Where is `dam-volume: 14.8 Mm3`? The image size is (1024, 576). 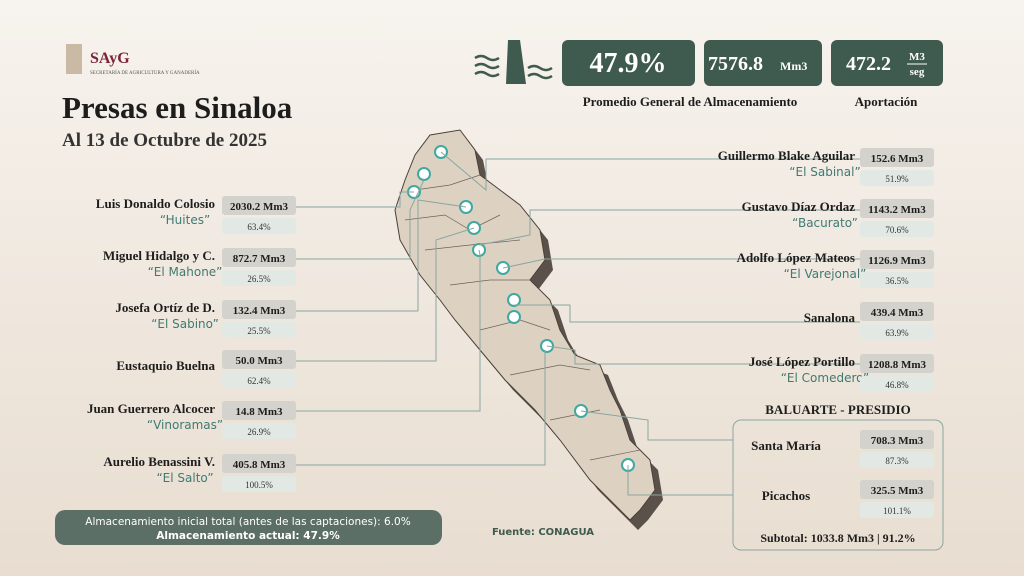 dam-volume: 14.8 Mm3 is located at coordinates (259, 412).